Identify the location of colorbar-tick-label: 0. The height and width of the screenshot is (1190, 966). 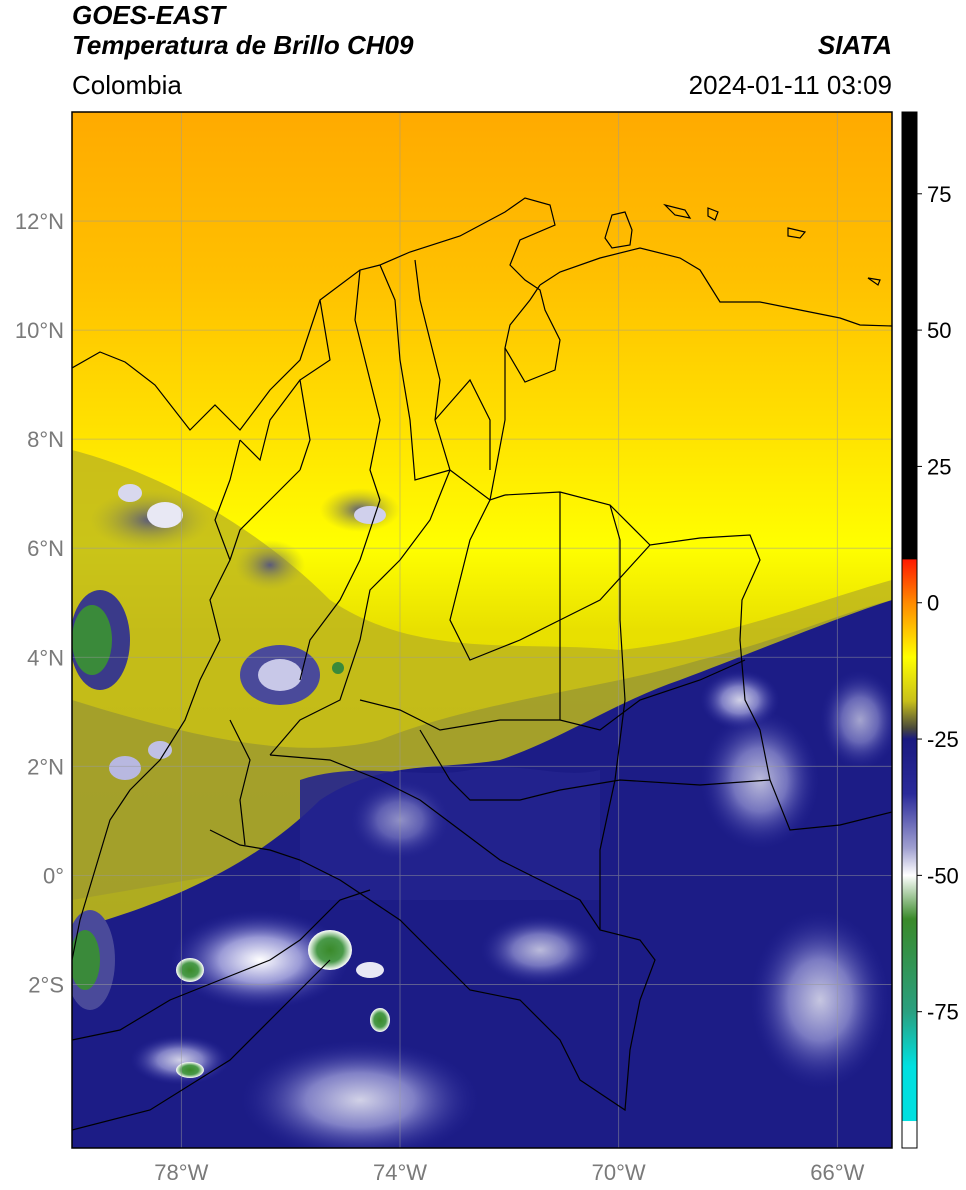
(933, 603).